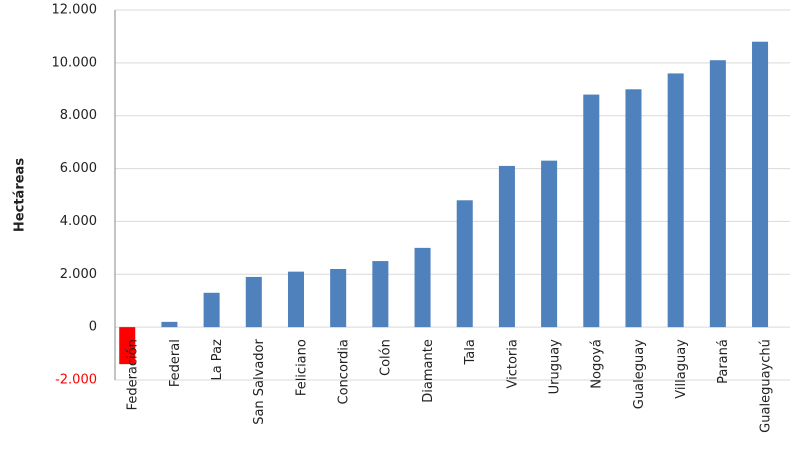  Describe the element at coordinates (20, 195) in the screenshot. I see `y-axis-label: Hectáreas` at that location.